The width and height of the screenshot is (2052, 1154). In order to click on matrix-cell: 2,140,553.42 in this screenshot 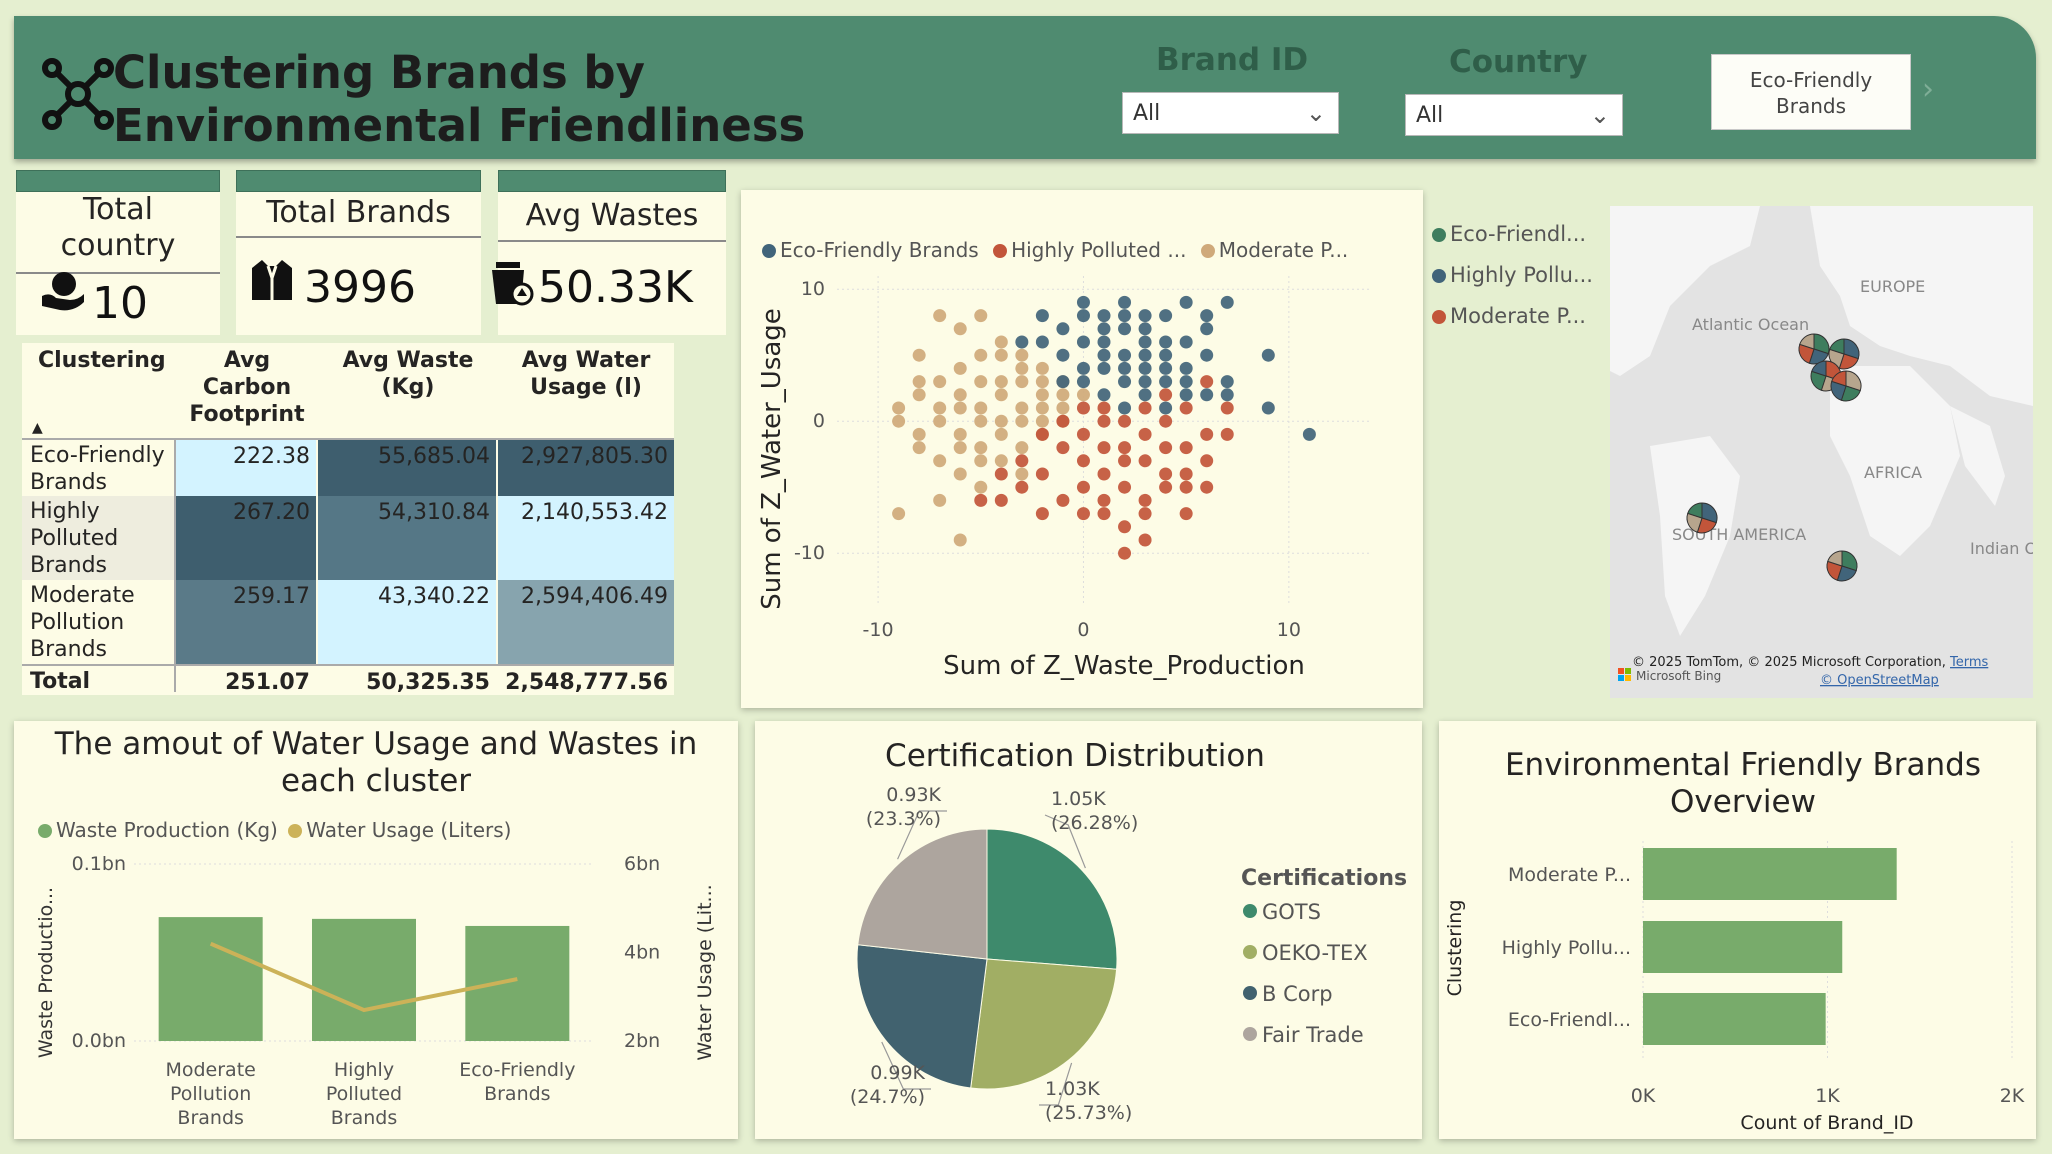, I will do `click(586, 538)`.